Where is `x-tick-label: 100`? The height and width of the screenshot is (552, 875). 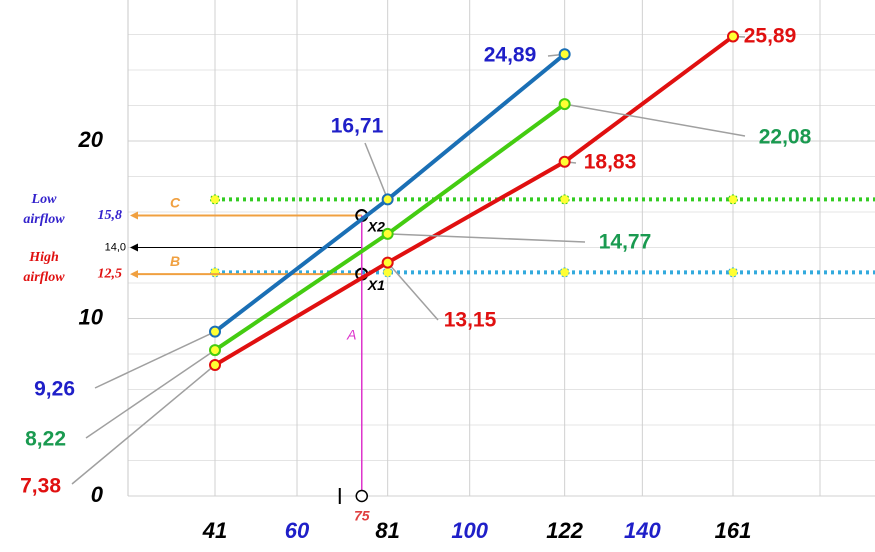 x-tick-label: 100 is located at coordinates (469, 530).